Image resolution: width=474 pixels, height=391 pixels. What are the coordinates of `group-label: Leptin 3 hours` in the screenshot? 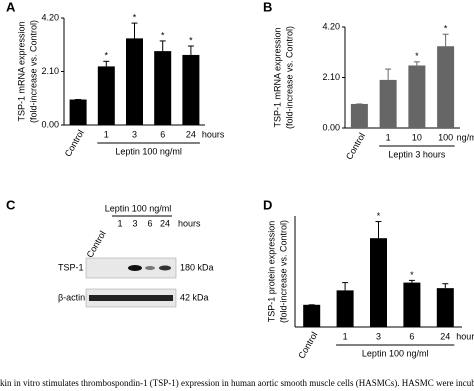 It's located at (417, 154).